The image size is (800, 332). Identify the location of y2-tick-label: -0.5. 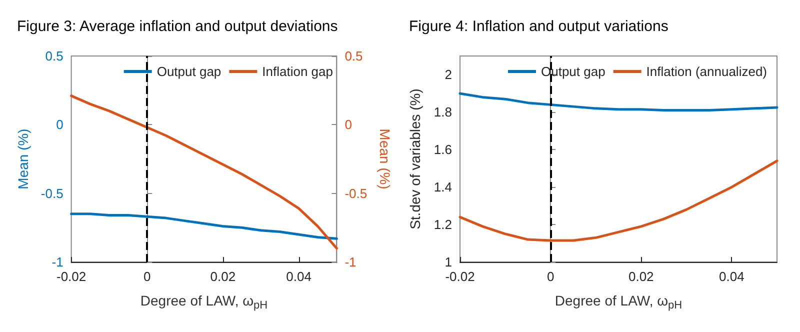
(356, 193).